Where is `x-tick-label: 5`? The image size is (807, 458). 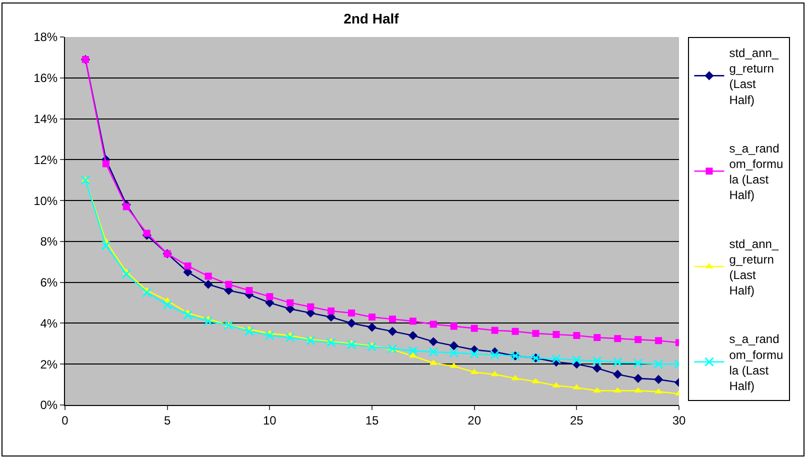
x-tick-label: 5 is located at coordinates (167, 420).